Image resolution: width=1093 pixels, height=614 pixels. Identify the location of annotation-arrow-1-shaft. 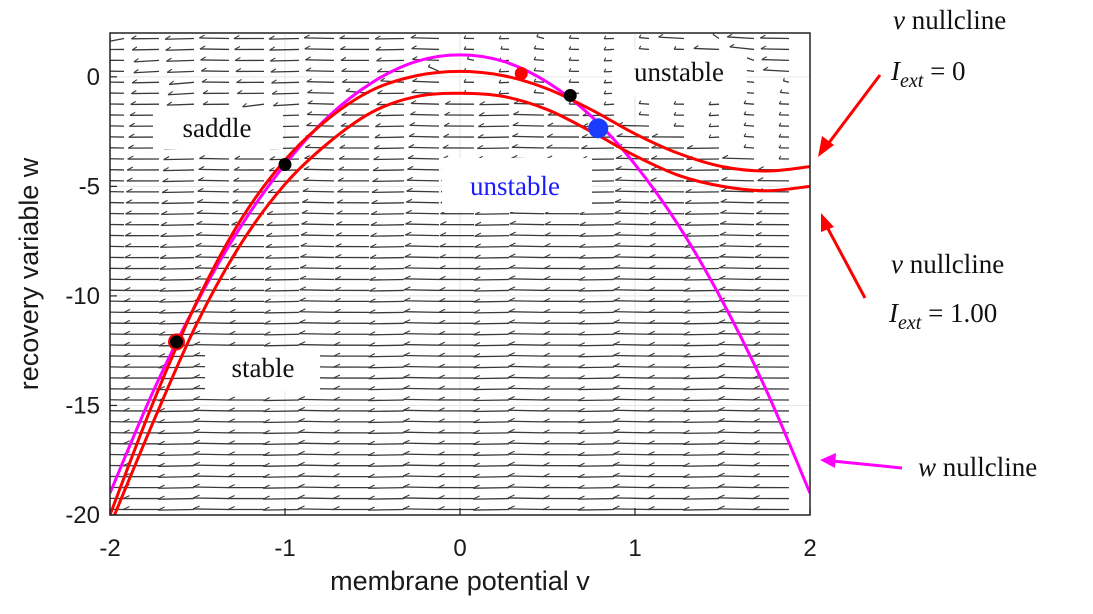
(845, 261).